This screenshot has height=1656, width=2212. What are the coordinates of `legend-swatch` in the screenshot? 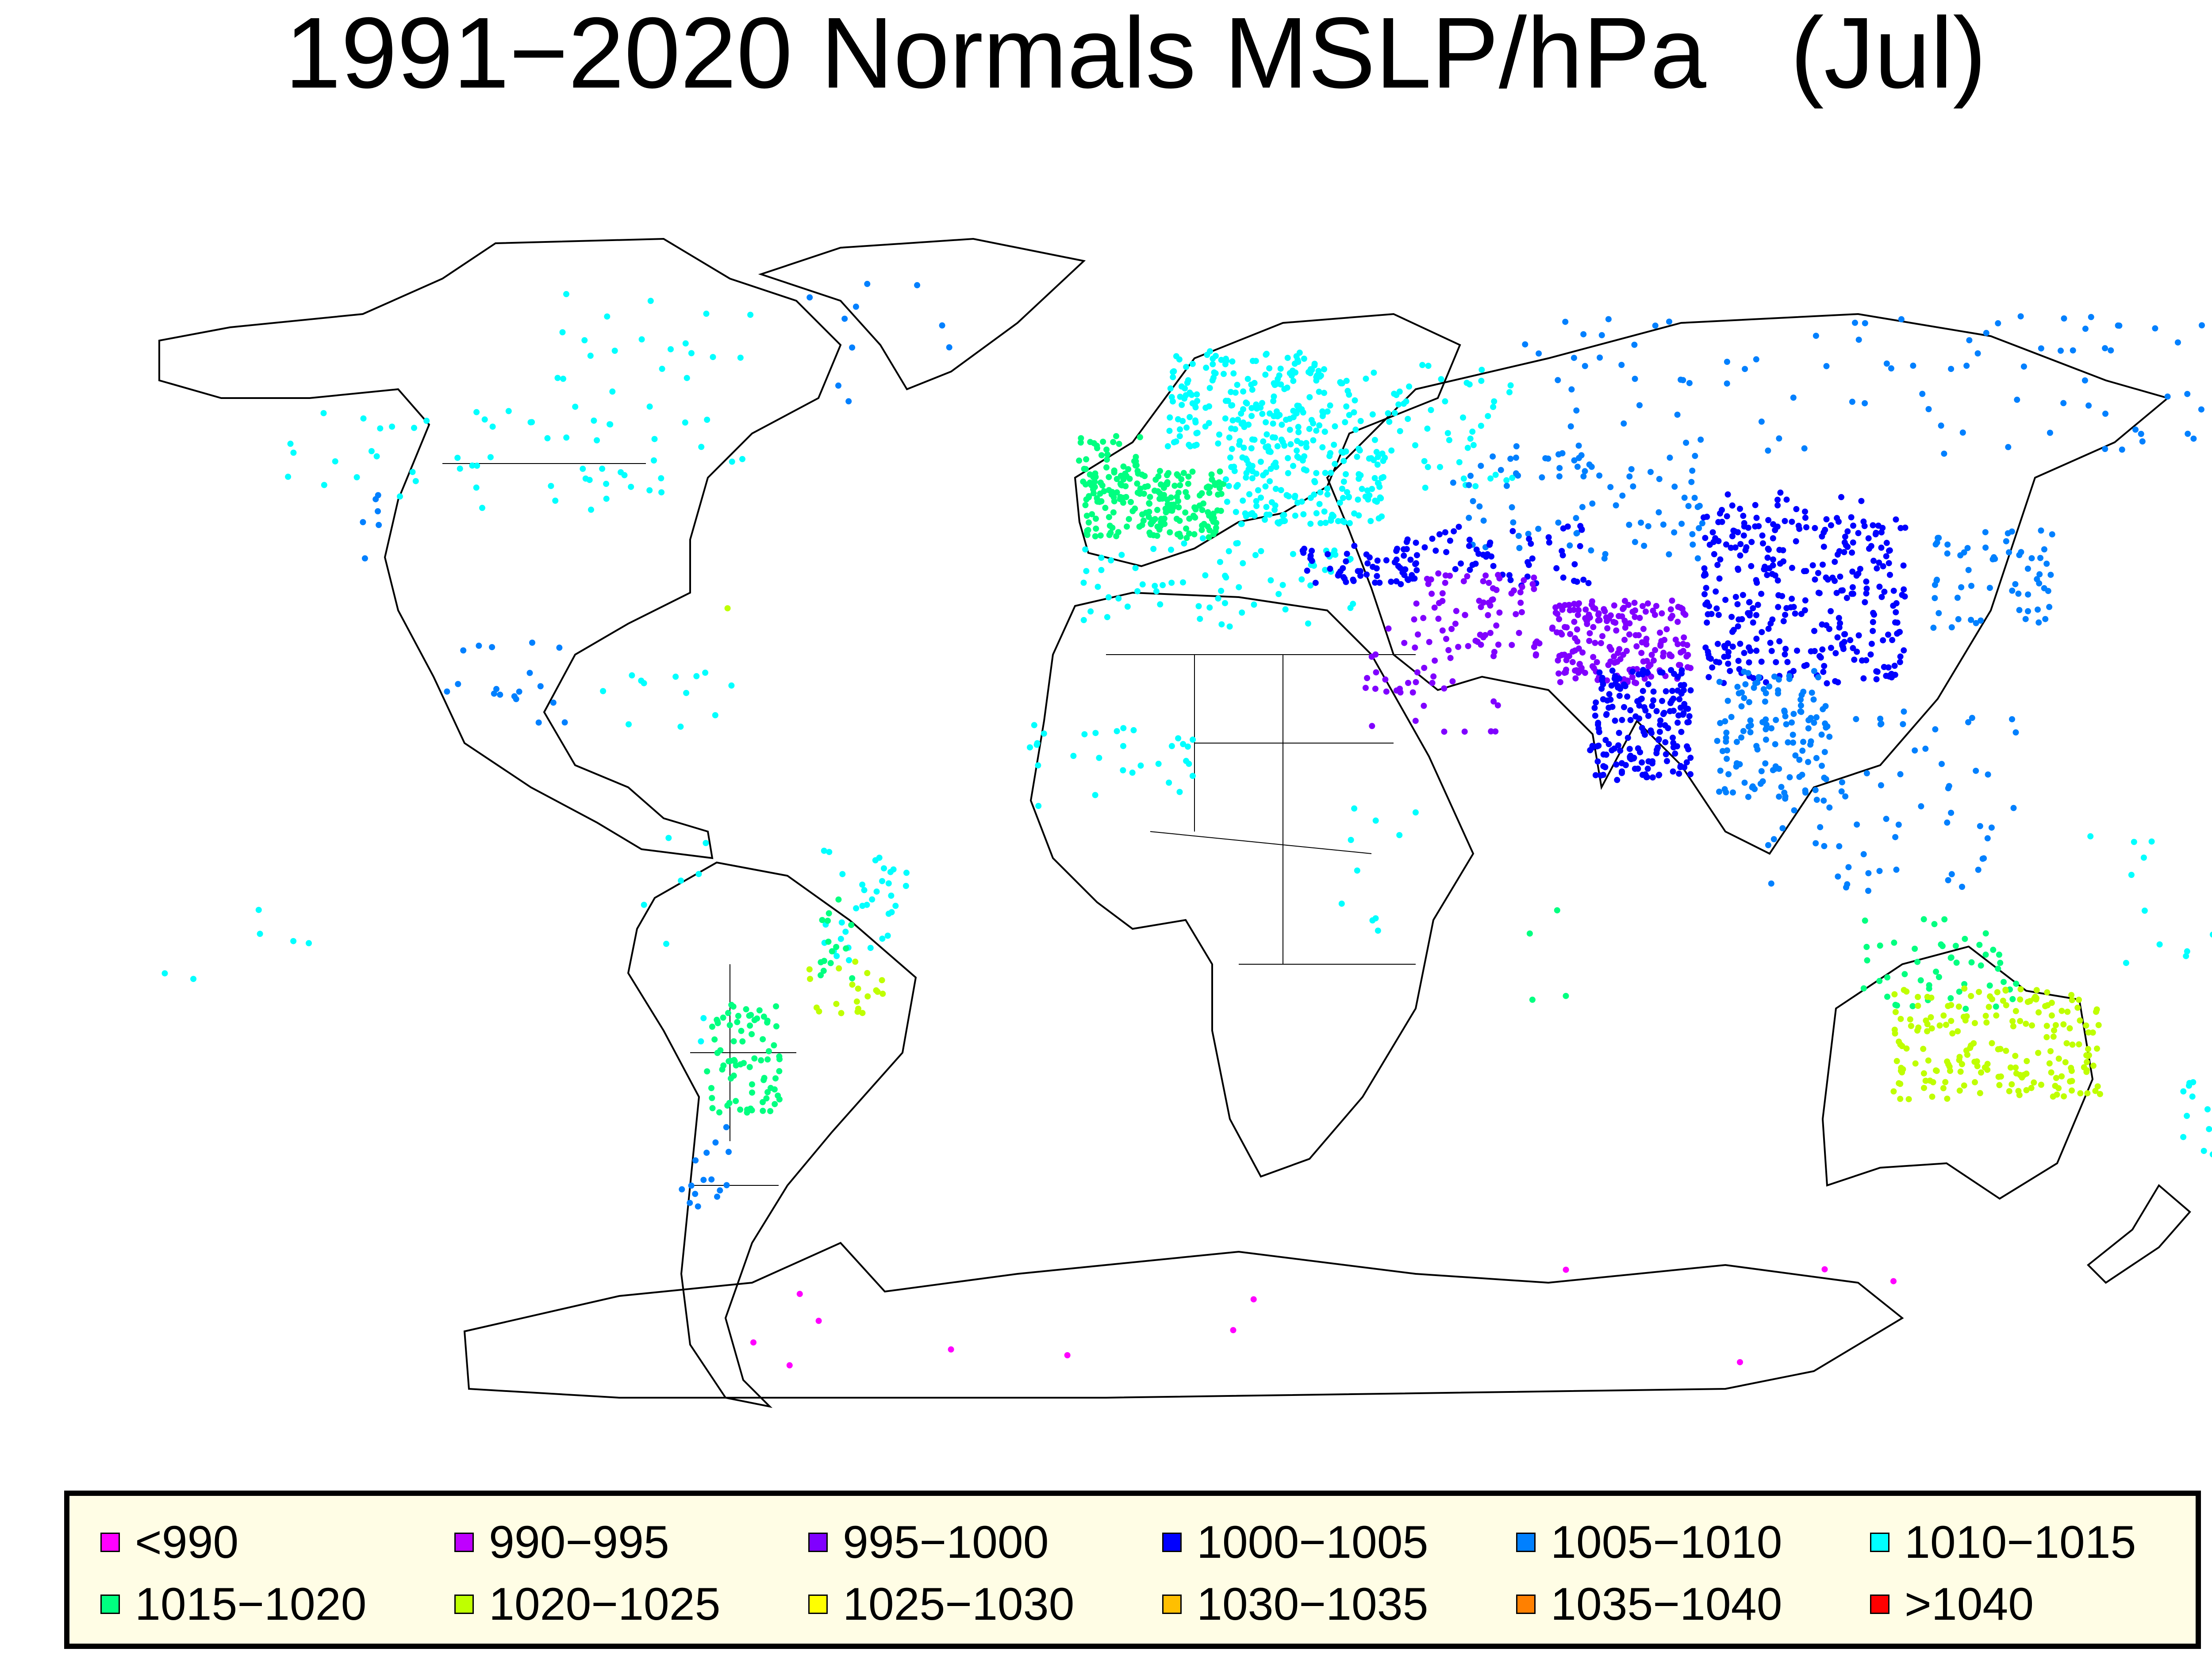 It's located at (1172, 1604).